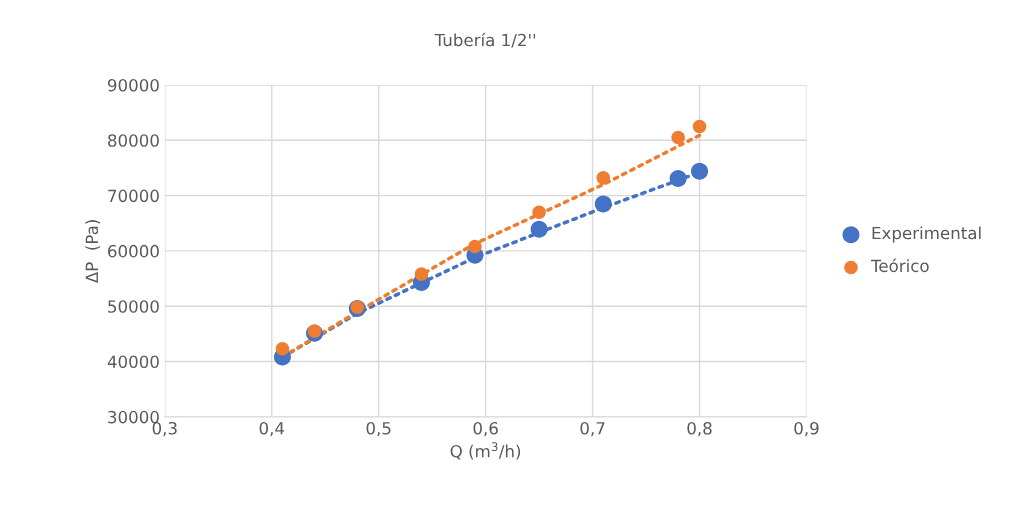  I want to click on x-tick-label: 0,5, so click(378, 429).